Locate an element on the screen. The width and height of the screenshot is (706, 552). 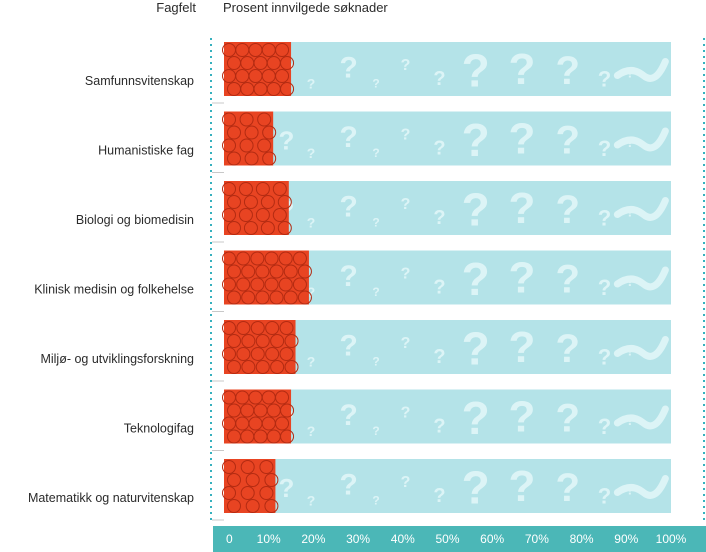
category-label: Samfunnsvitenskap is located at coordinates (139, 81).